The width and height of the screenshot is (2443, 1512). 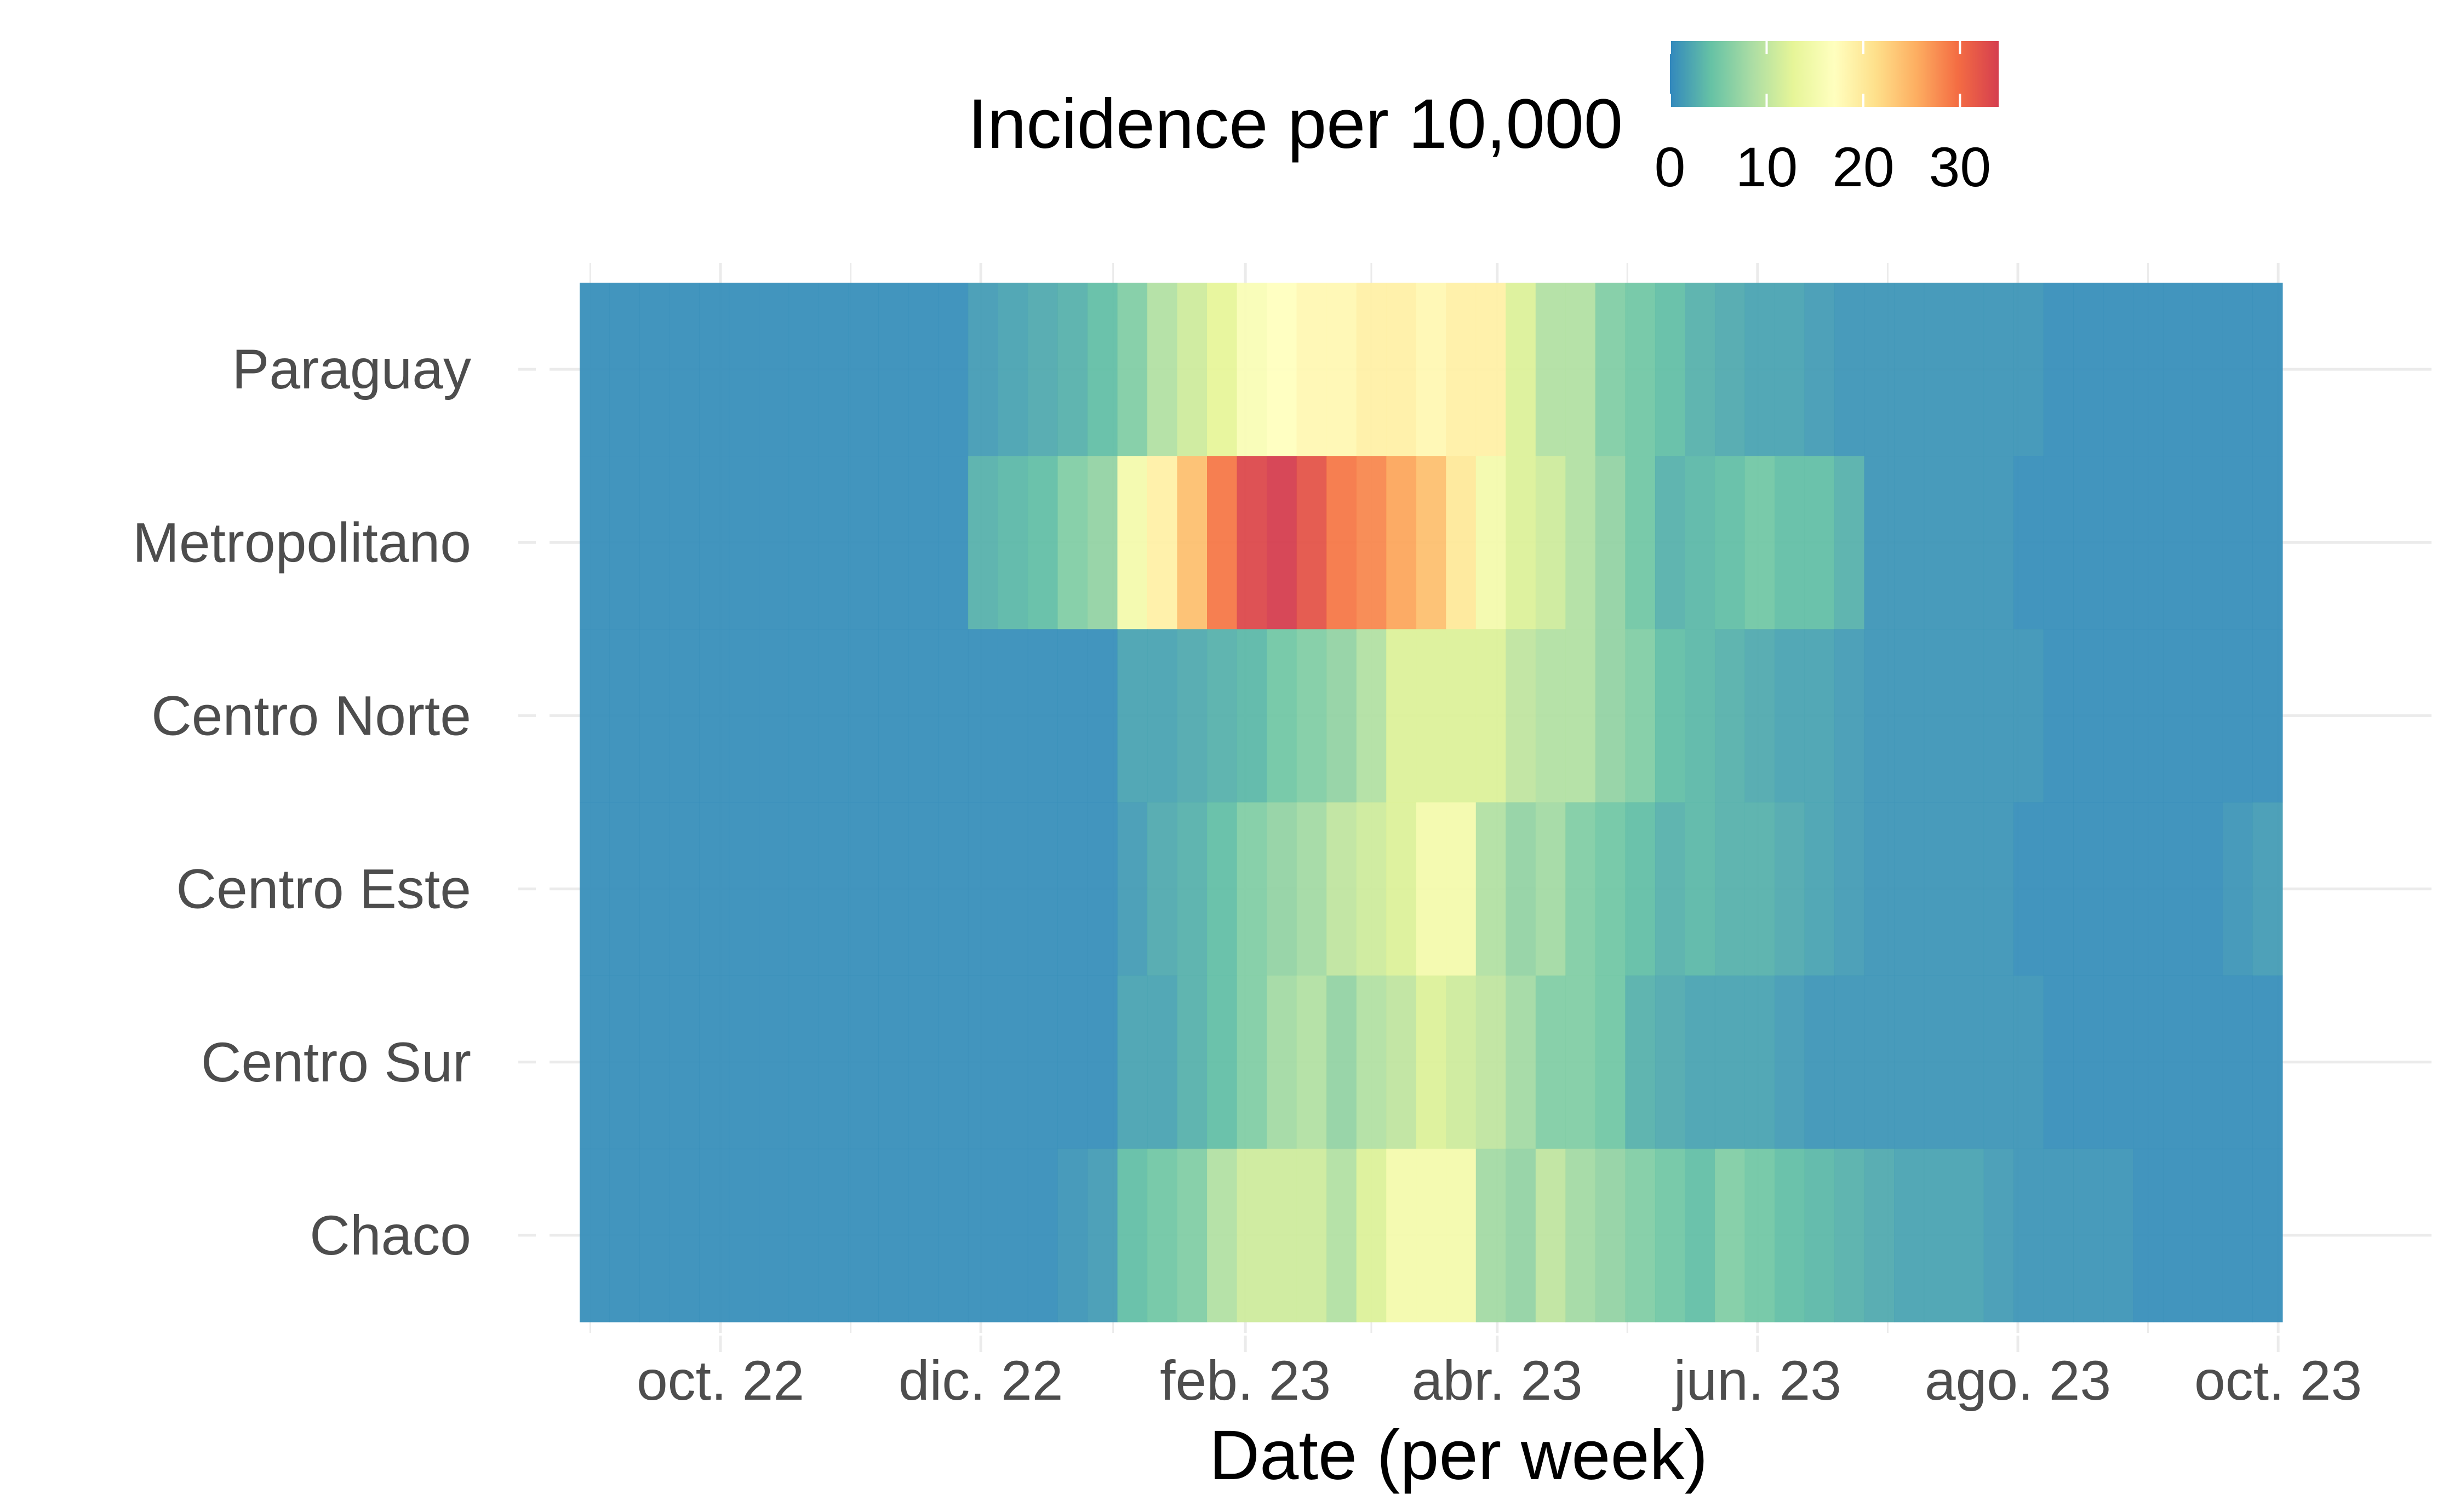 I want to click on y-tick-label: Metropolitano, so click(x=302, y=542).